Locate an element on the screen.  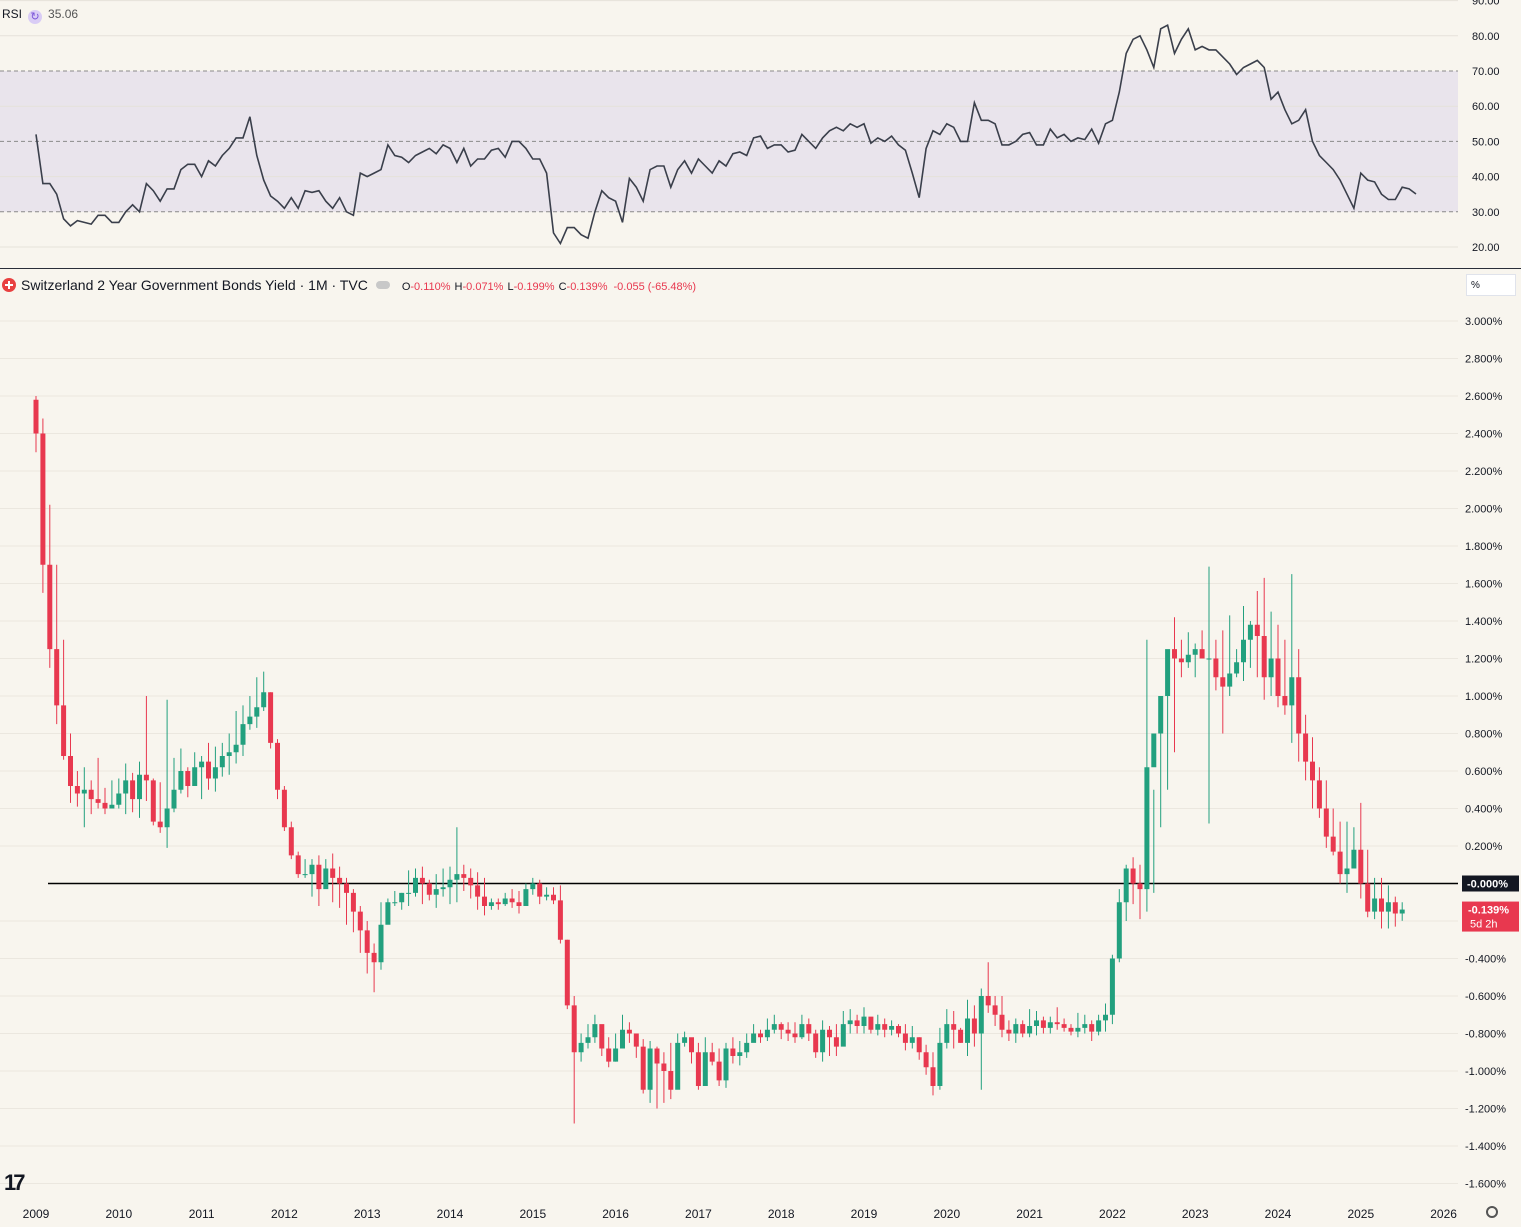
rsi-tick-label: 80.00 is located at coordinates (1486, 37).